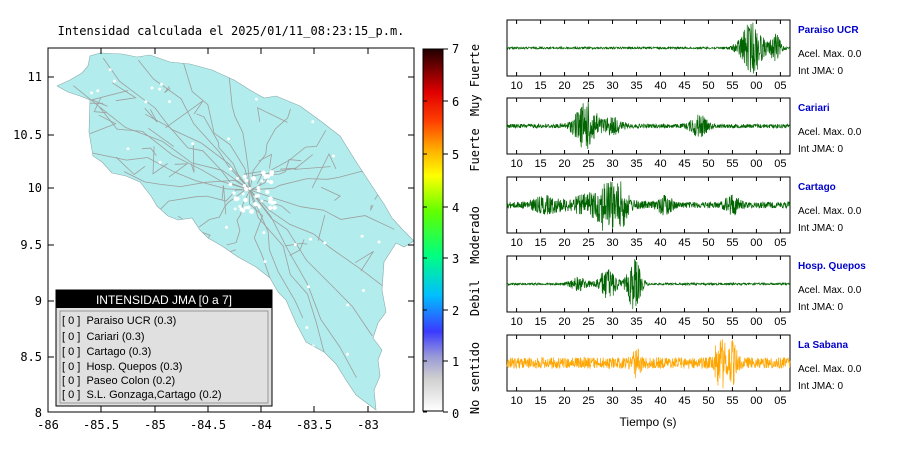  What do you see at coordinates (540, 243) in the screenshot?
I see `time-tick-label: 15` at bounding box center [540, 243].